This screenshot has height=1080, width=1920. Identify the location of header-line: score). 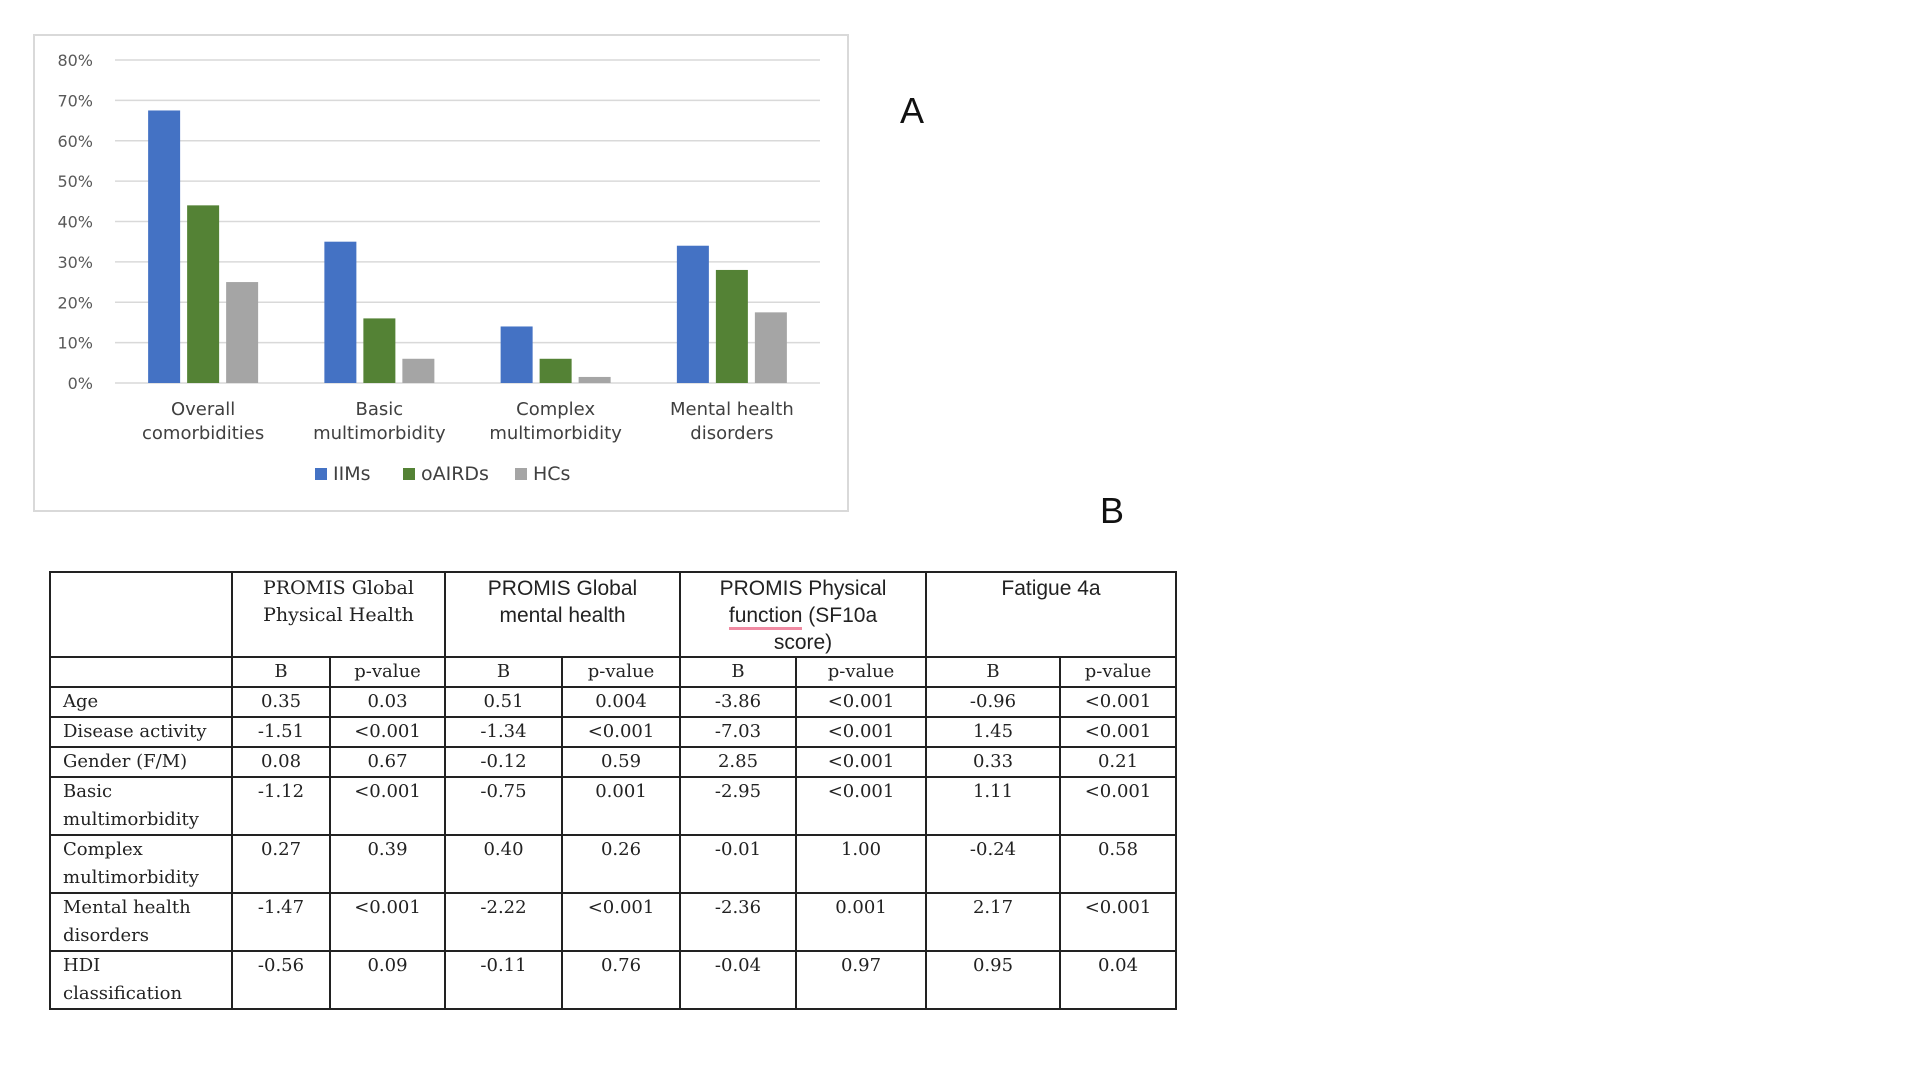
(803, 642).